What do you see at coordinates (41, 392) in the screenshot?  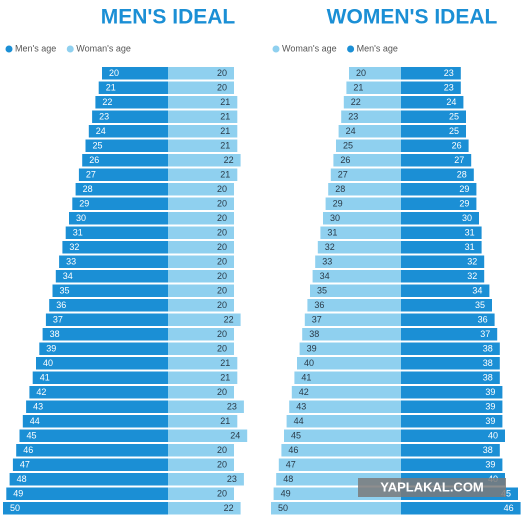 I see `value-label: 42` at bounding box center [41, 392].